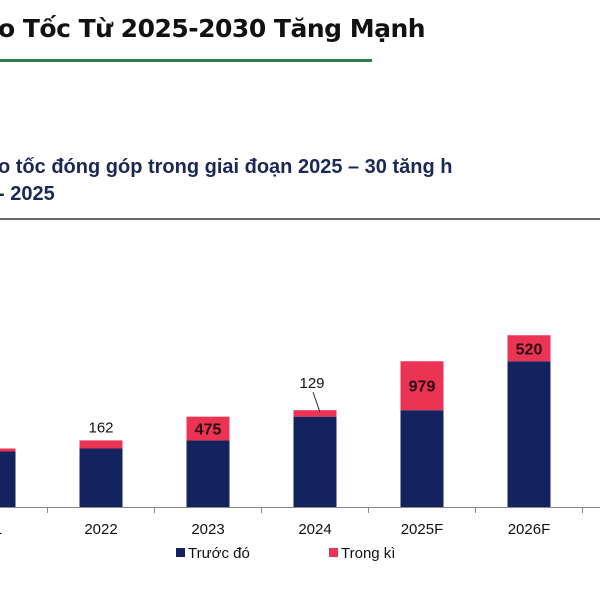 This screenshot has height=600, width=600. I want to click on data-label: 520, so click(529, 349).